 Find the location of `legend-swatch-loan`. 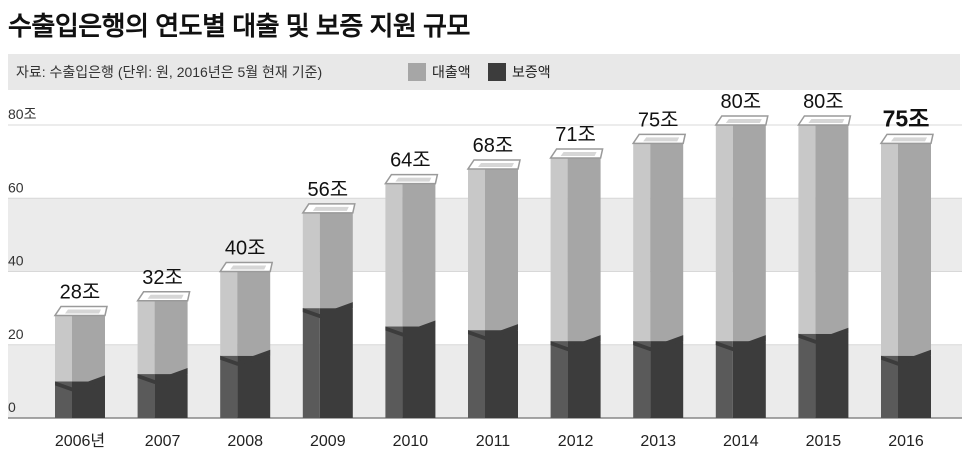

legend-swatch-loan is located at coordinates (417, 72).